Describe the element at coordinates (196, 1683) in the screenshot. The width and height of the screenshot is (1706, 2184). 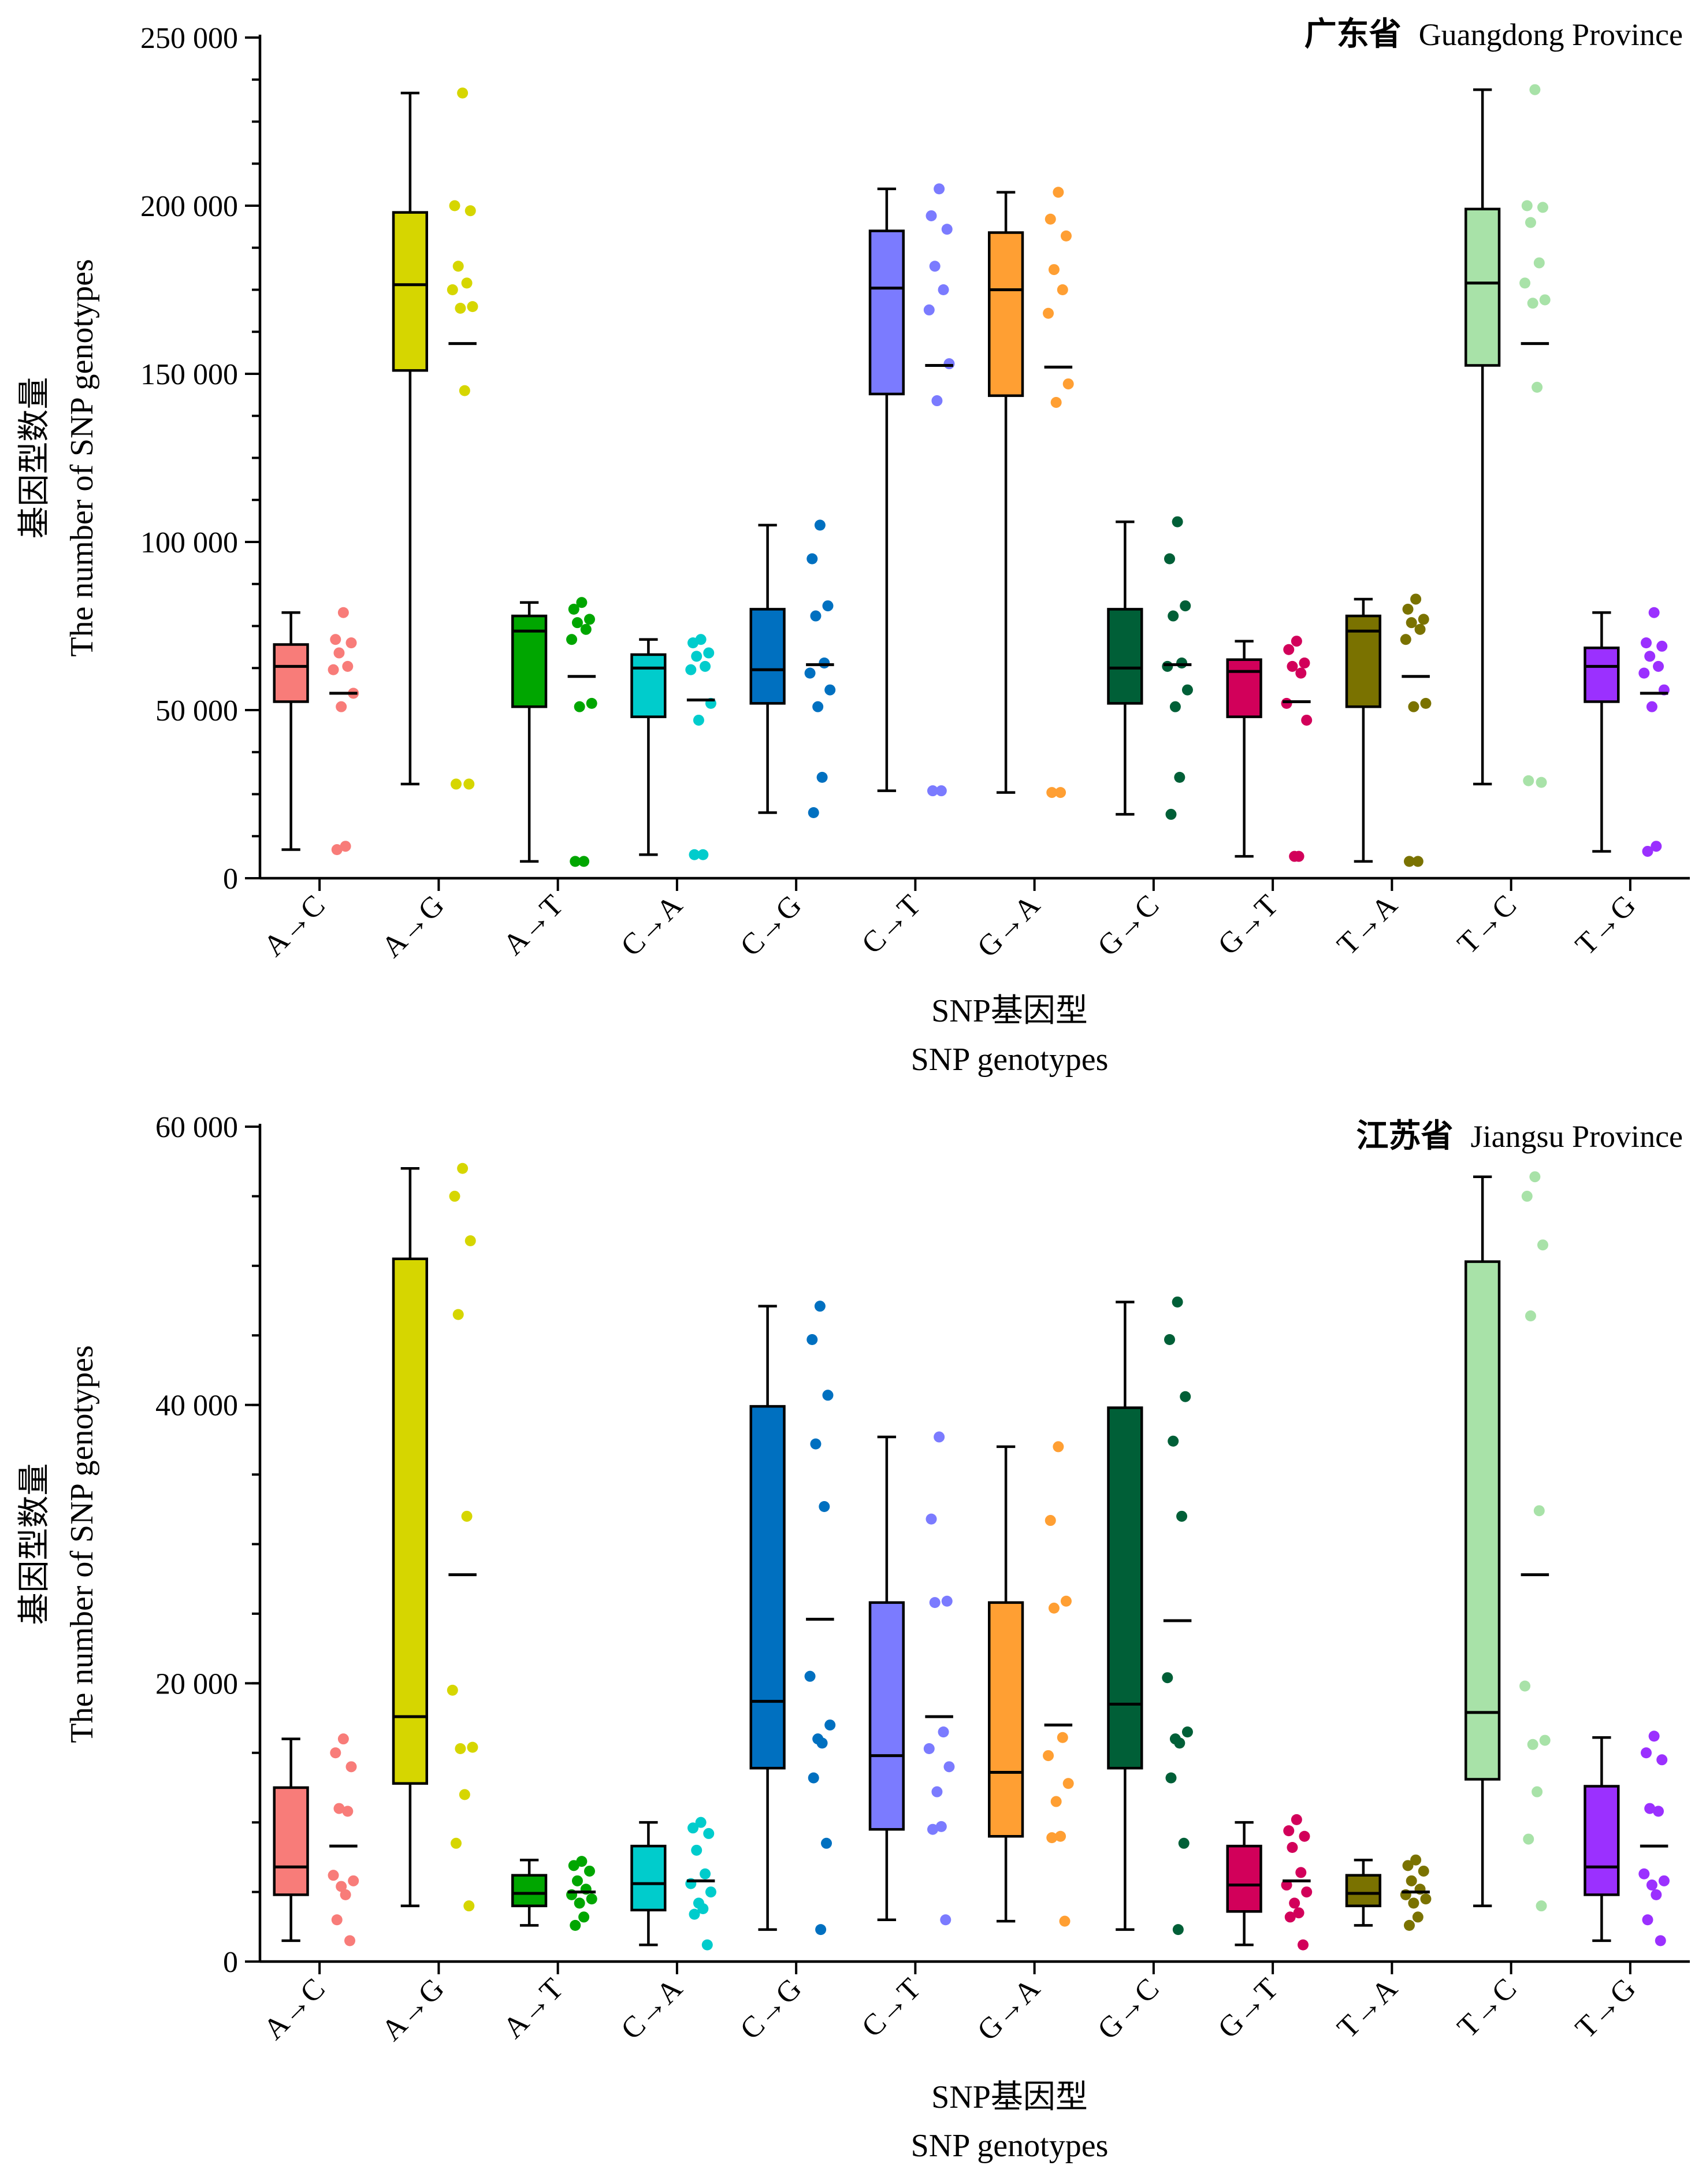
I see `y-tick-label: 20 000` at that location.